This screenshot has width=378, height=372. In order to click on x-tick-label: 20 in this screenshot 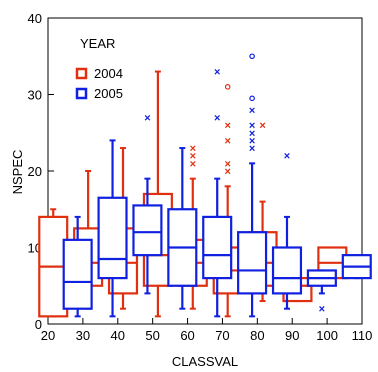, I will do `click(48, 335)`.